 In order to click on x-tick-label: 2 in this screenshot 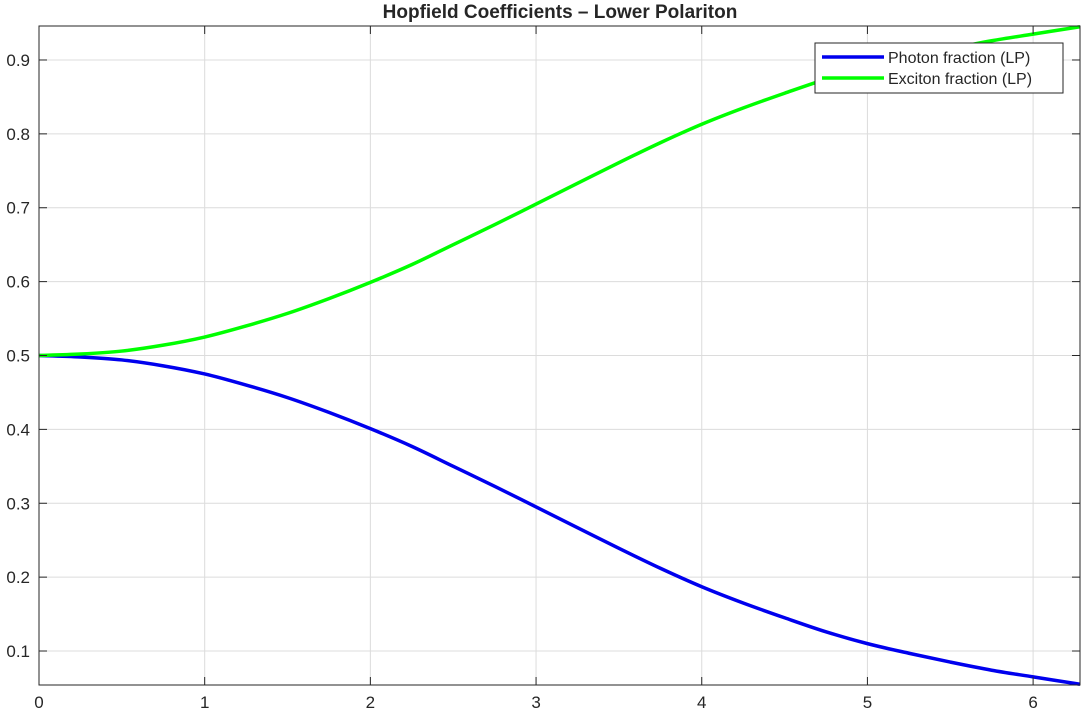, I will do `click(370, 702)`.